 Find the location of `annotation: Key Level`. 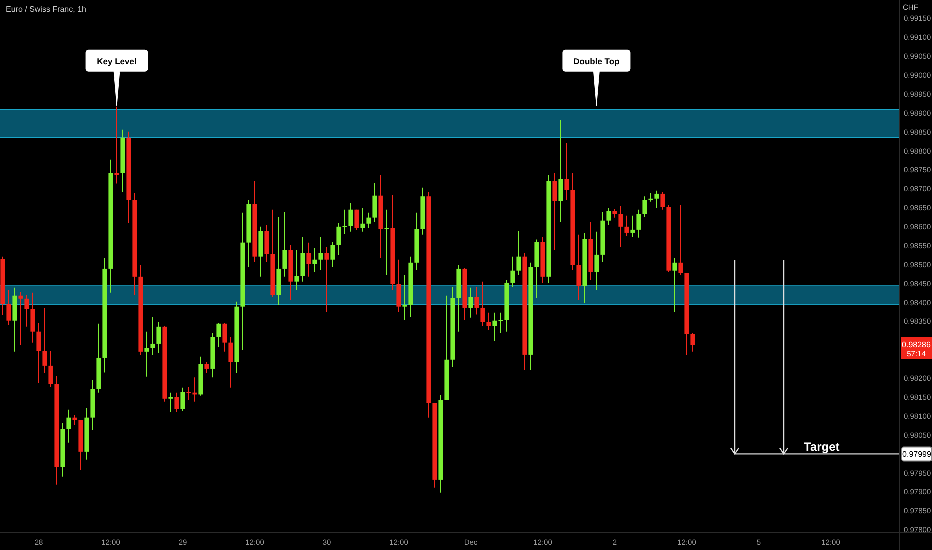

annotation: Key Level is located at coordinates (117, 61).